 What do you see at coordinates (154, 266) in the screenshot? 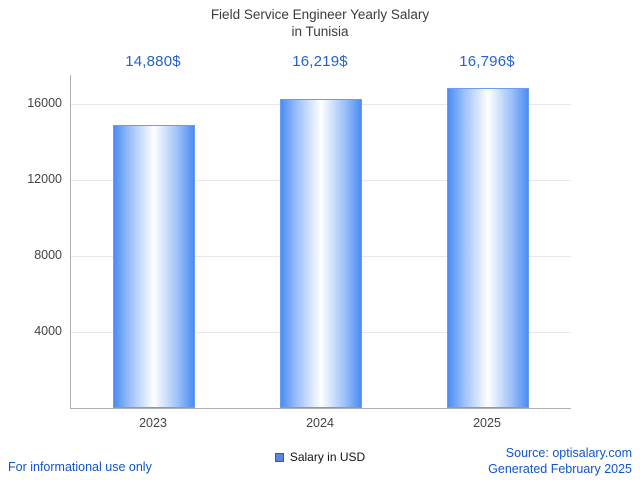
I see `bar-2023` at bounding box center [154, 266].